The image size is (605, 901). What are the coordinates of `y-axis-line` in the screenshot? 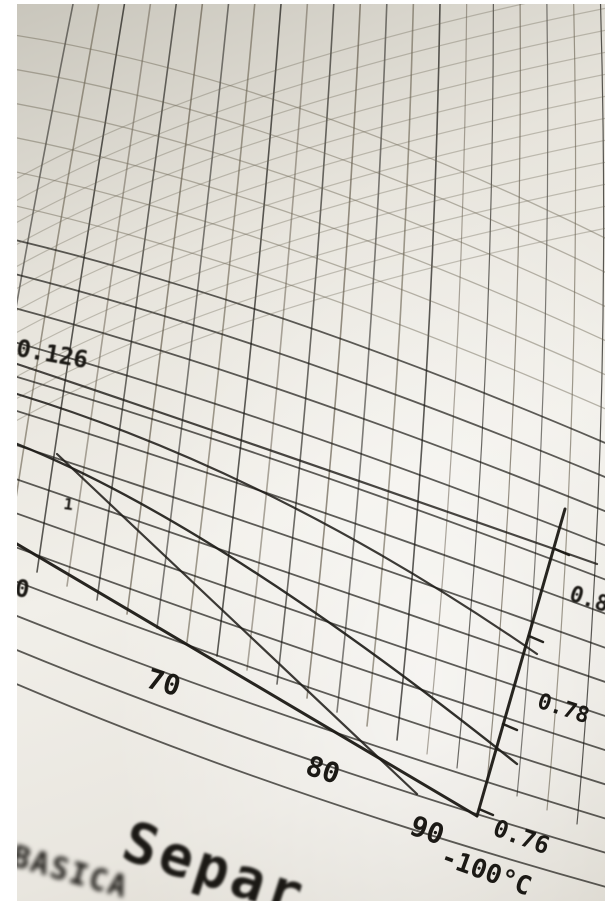 It's located at (521, 662).